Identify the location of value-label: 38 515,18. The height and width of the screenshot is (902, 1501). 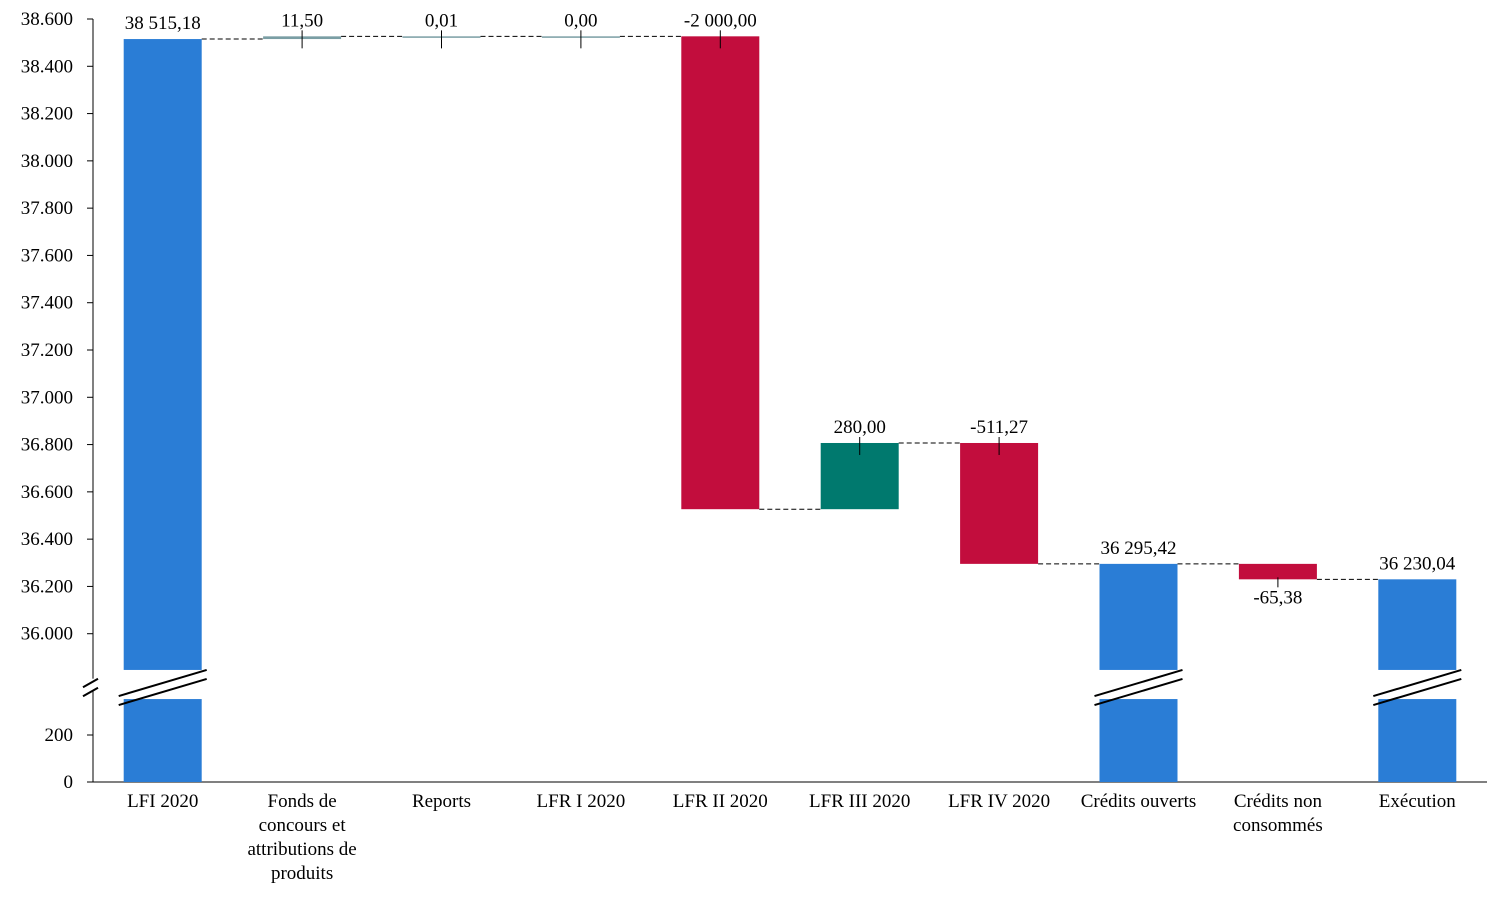
(163, 23).